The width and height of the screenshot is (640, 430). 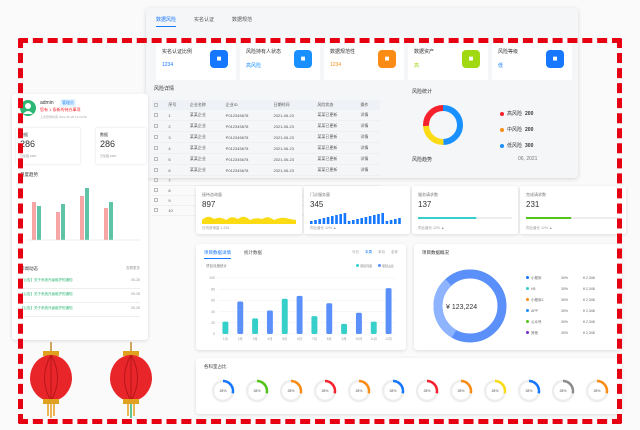 What do you see at coordinates (369, 105) in the screenshot?
I see `table-header-cell: 操作` at bounding box center [369, 105].